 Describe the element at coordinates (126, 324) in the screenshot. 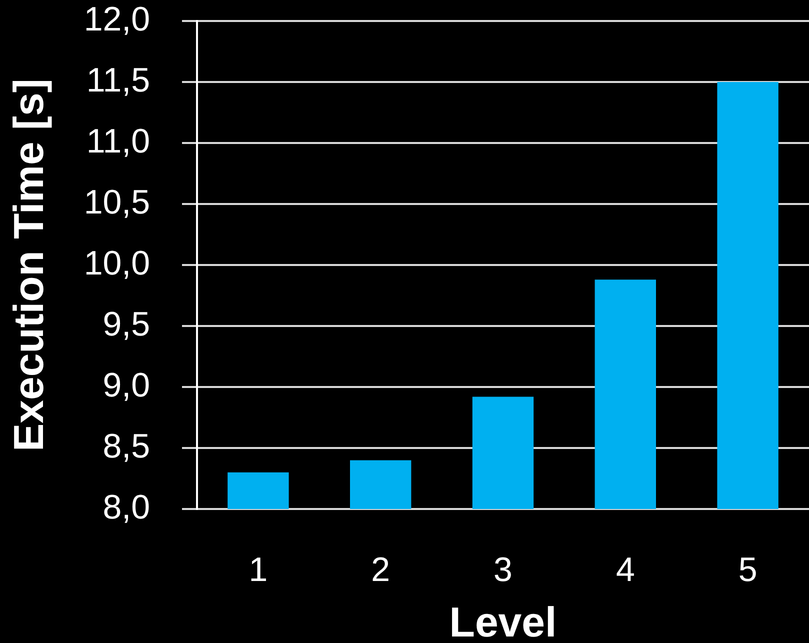

I see `y-tick-label: 9,5` at that location.